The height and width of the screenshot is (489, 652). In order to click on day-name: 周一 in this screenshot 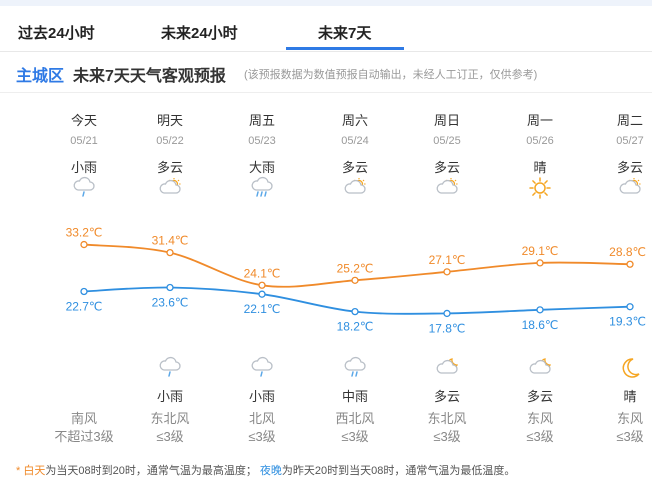, I will do `click(539, 120)`.